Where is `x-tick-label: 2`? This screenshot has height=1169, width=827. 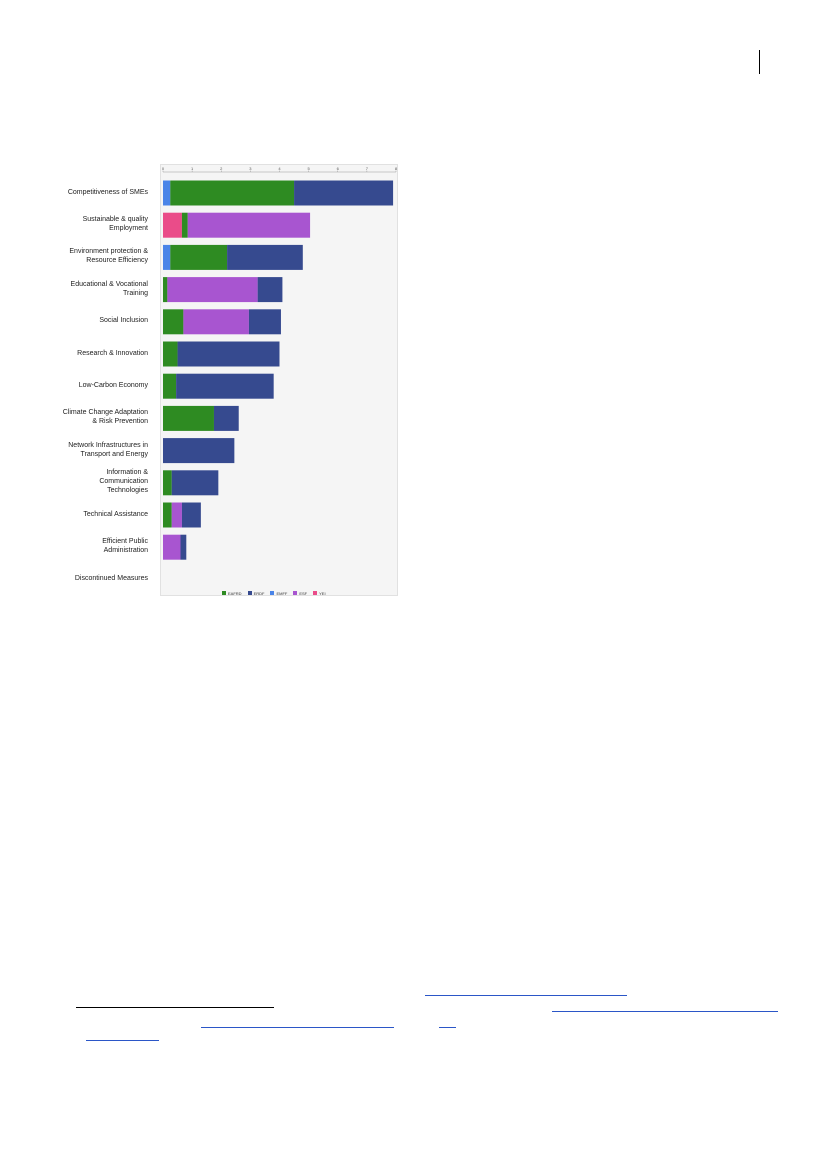
x-tick-label: 2 is located at coordinates (221, 168).